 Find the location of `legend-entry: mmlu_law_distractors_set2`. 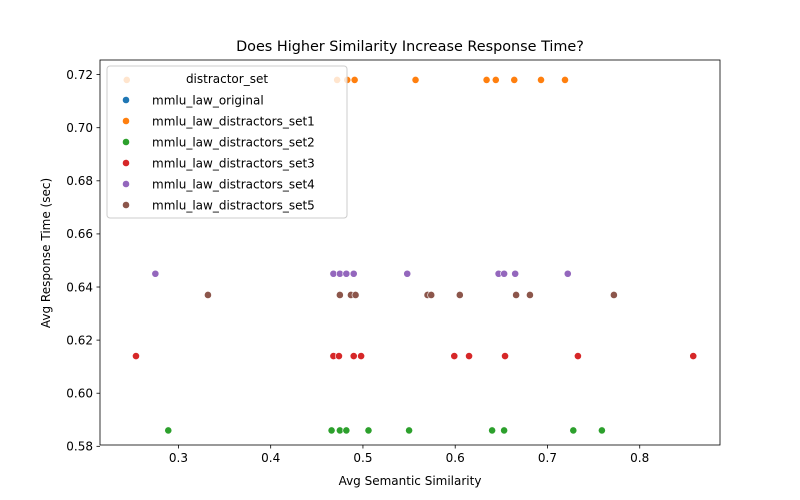

legend-entry: mmlu_law_distractors_set2 is located at coordinates (233, 142).